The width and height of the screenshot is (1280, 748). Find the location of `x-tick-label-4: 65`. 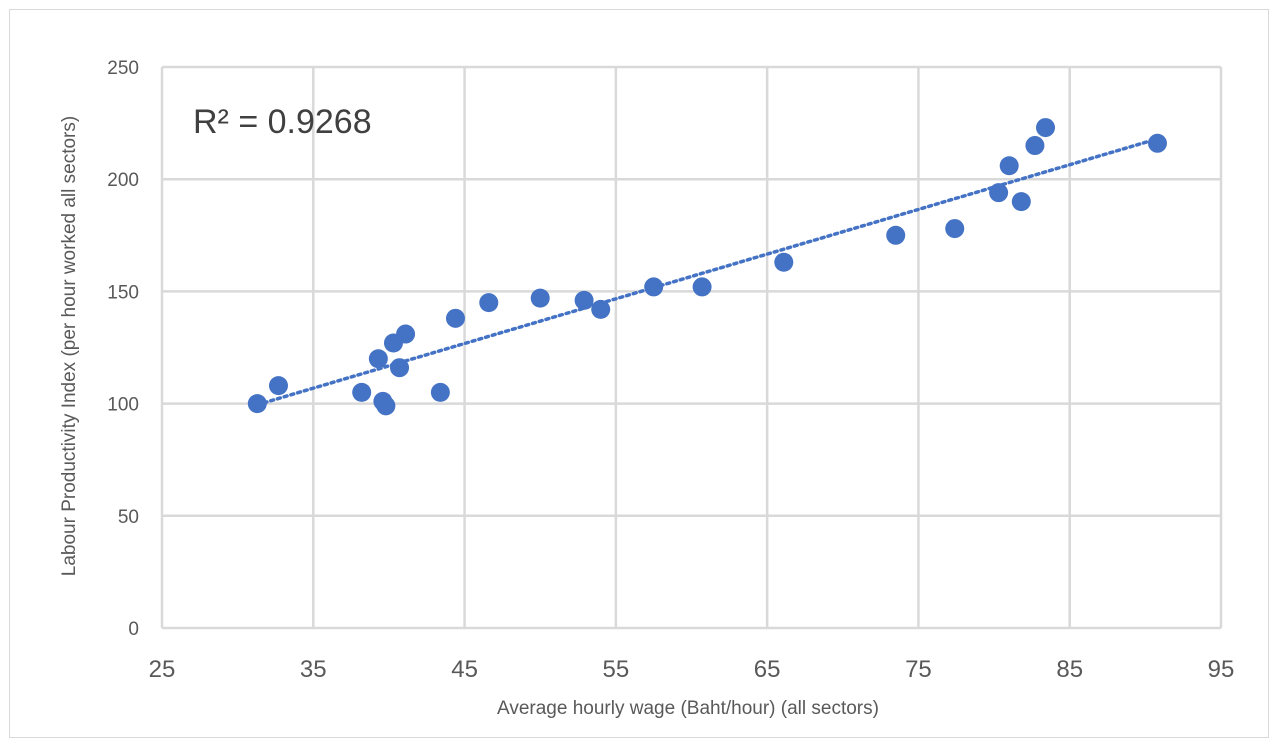

x-tick-label-4: 65 is located at coordinates (767, 669).